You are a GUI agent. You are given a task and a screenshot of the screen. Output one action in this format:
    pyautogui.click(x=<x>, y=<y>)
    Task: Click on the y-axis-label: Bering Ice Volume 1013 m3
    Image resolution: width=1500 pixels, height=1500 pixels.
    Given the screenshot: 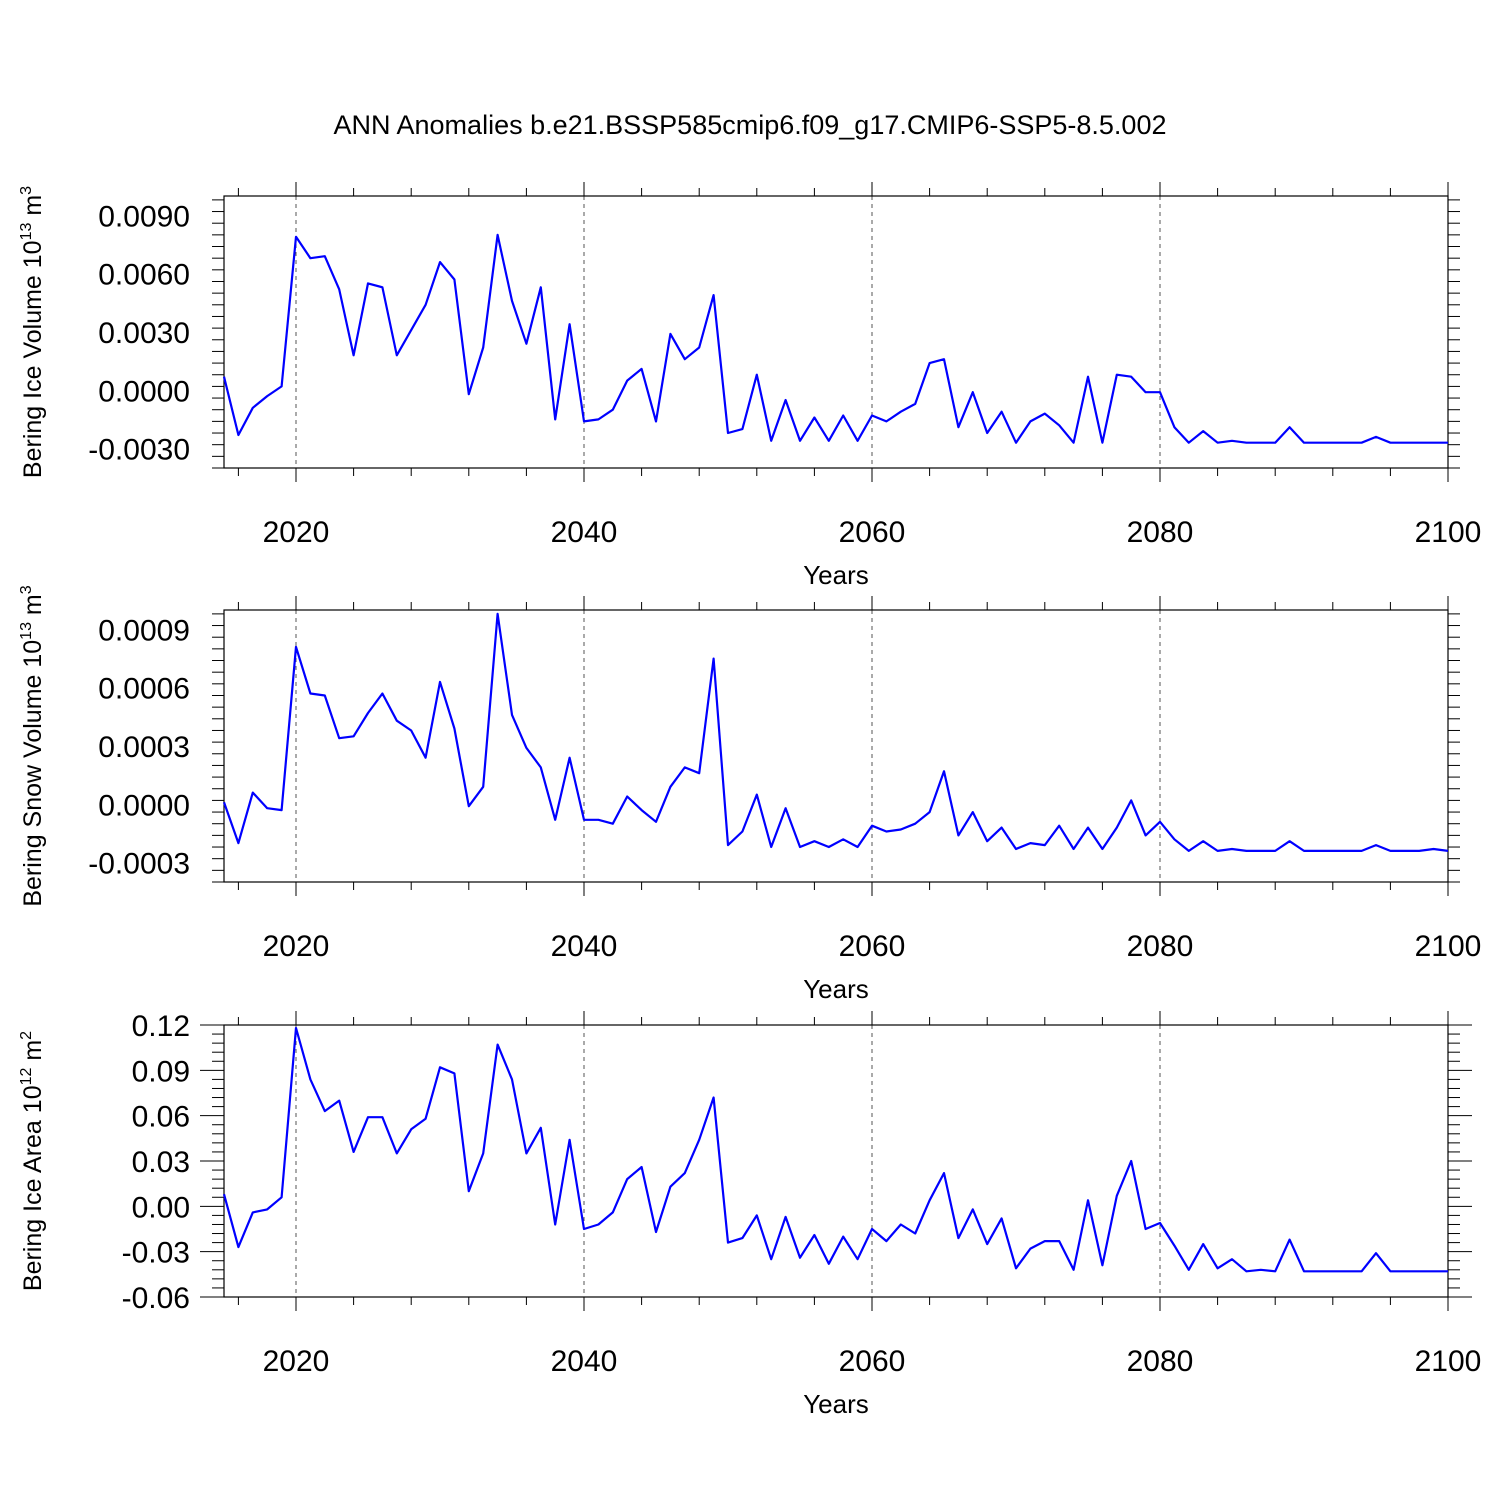 What is the action you would take?
    pyautogui.click(x=32, y=332)
    